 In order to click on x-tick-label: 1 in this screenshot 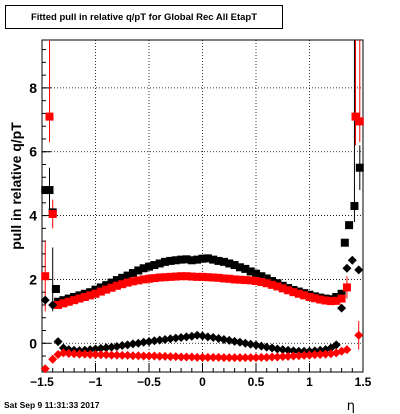, I will do `click(309, 382)`.